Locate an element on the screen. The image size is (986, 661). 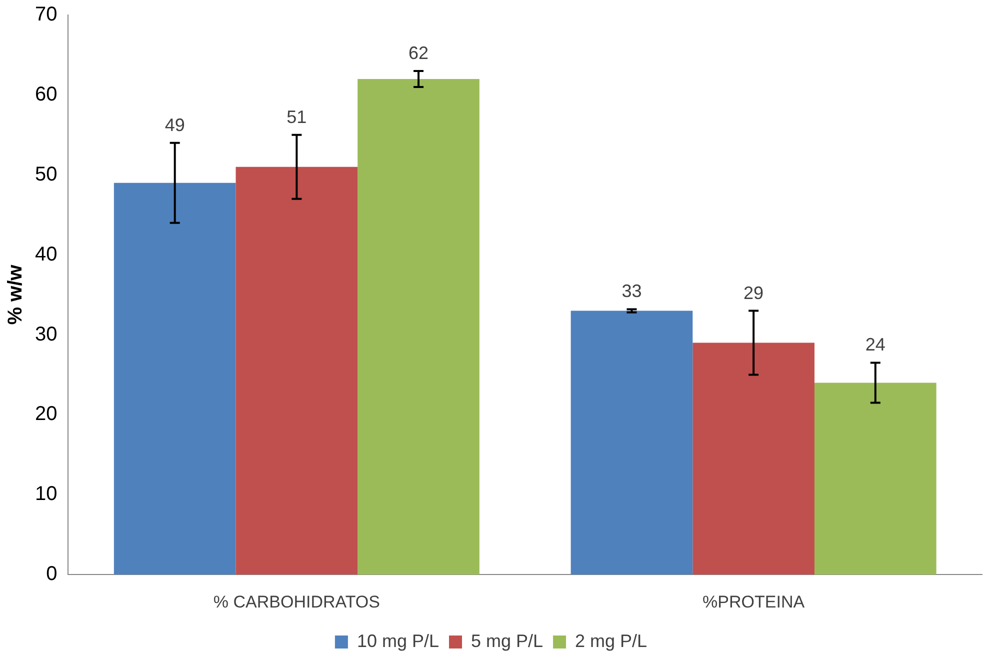
y-tick-label: 40 is located at coordinates (46, 254).